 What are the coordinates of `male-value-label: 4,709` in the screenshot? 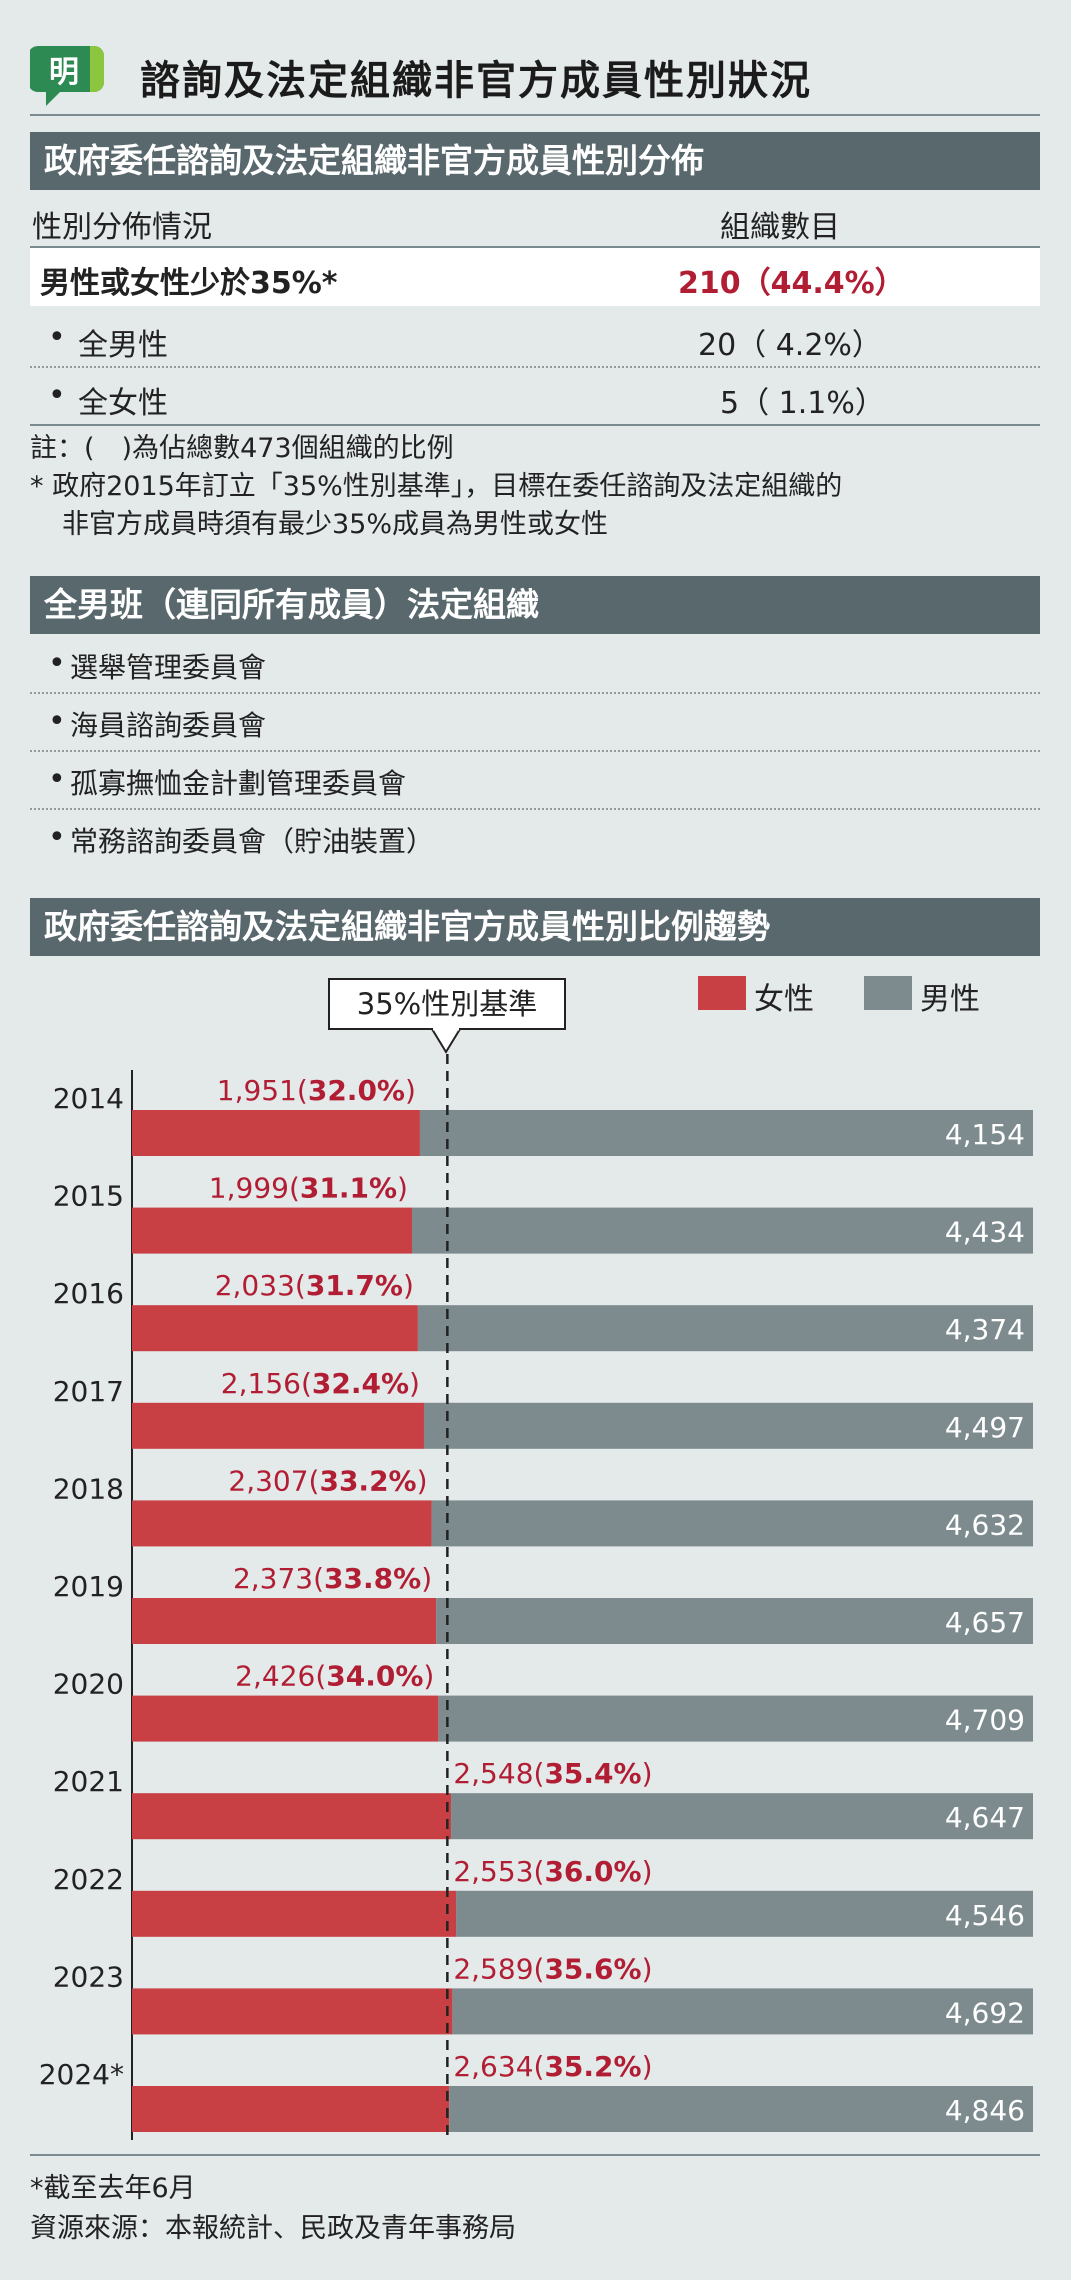 It's located at (985, 1720).